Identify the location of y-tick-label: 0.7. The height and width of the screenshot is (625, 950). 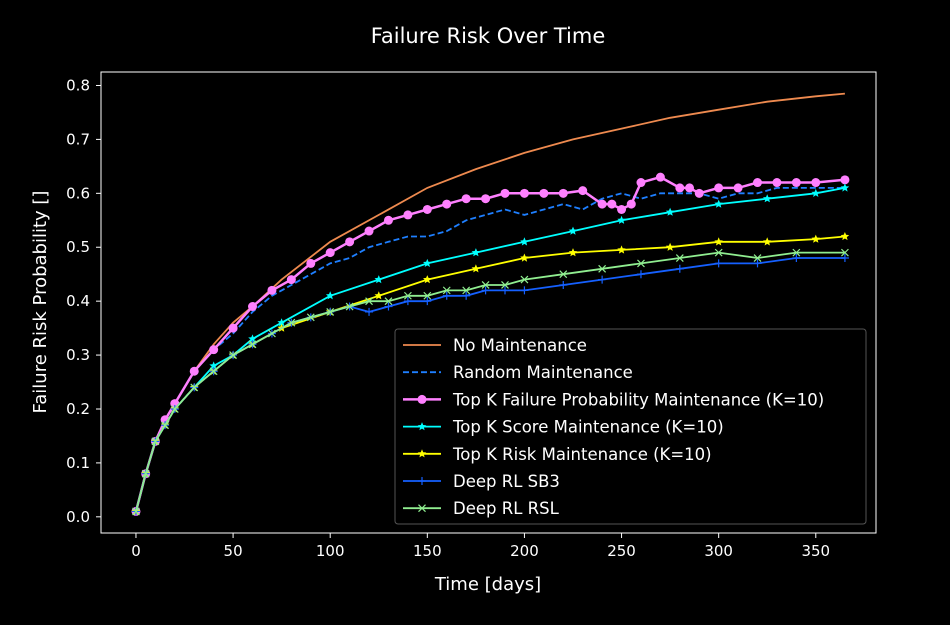
(78, 139).